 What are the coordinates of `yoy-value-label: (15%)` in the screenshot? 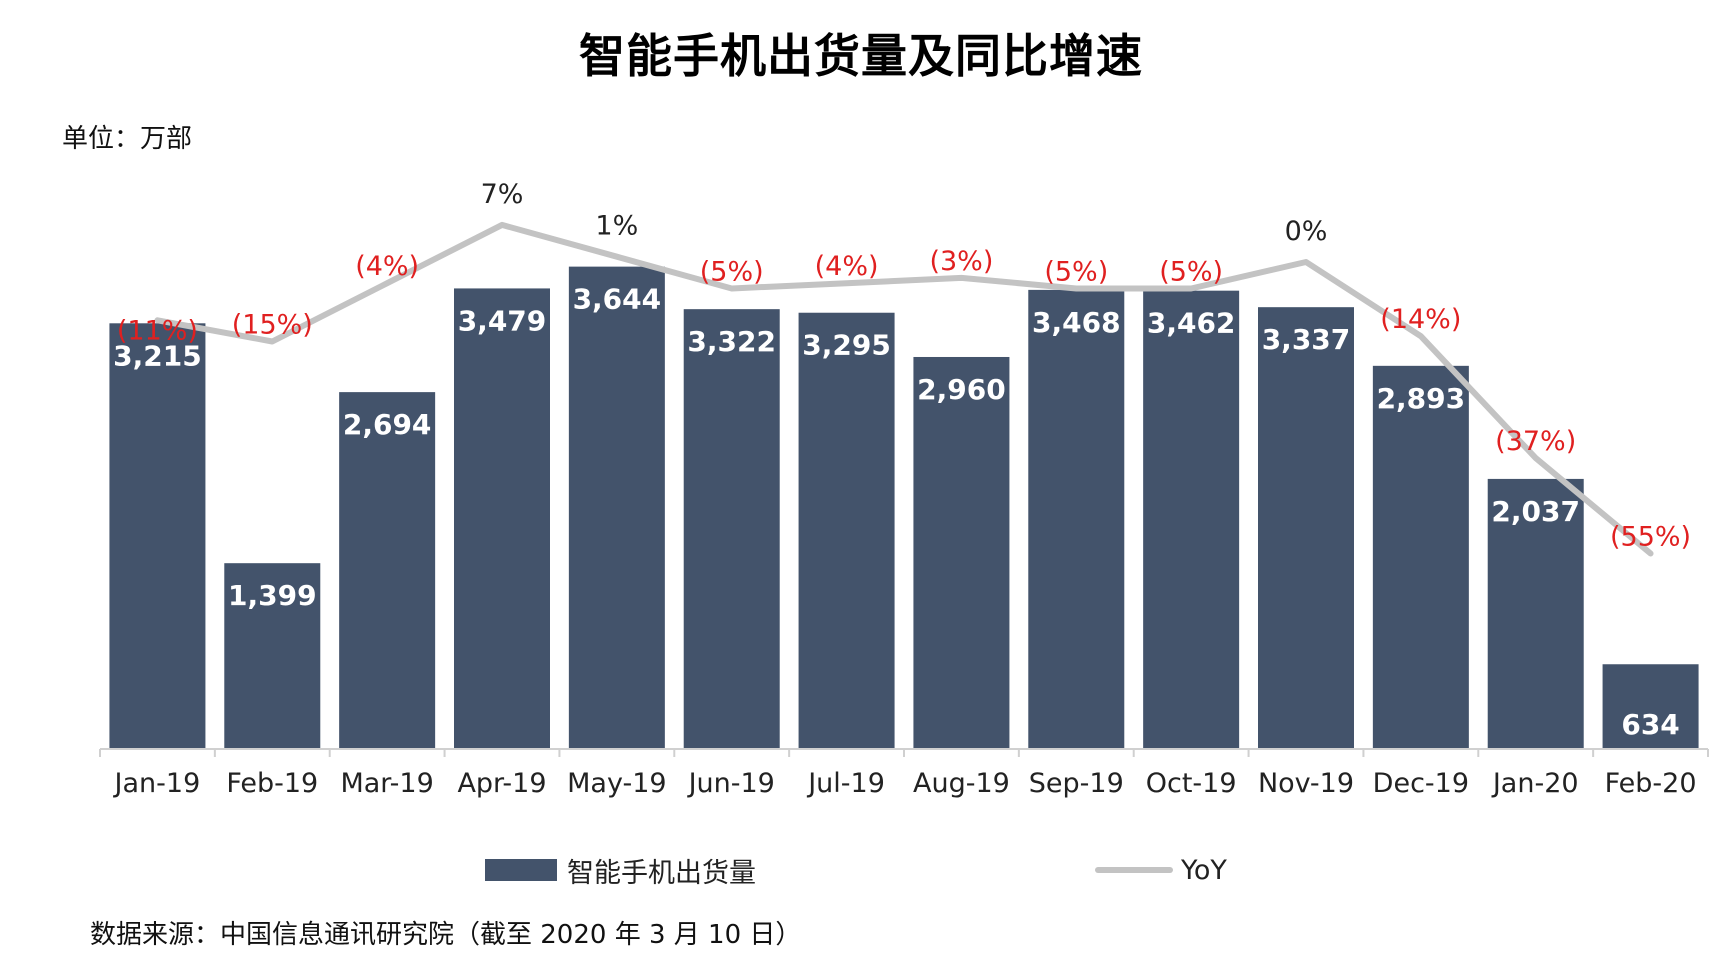 It's located at (272, 325).